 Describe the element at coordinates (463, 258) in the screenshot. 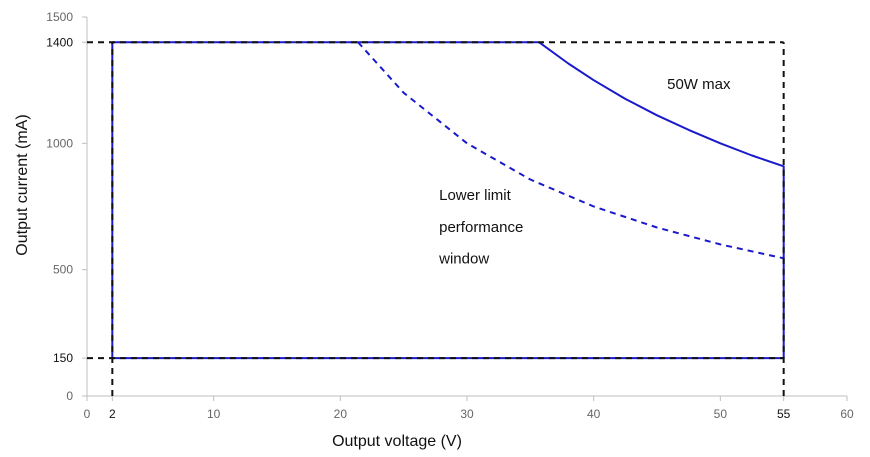

I see `annotation-label: window` at that location.